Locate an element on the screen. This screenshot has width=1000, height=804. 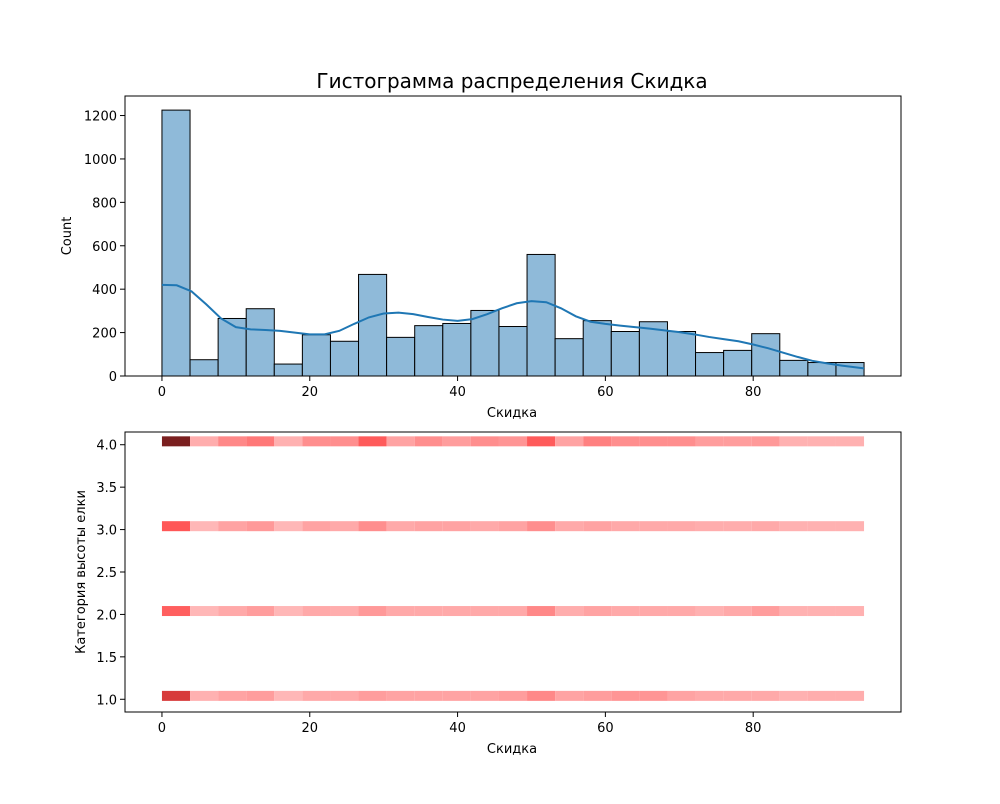
y-tick-label: 0 is located at coordinates (113, 377).